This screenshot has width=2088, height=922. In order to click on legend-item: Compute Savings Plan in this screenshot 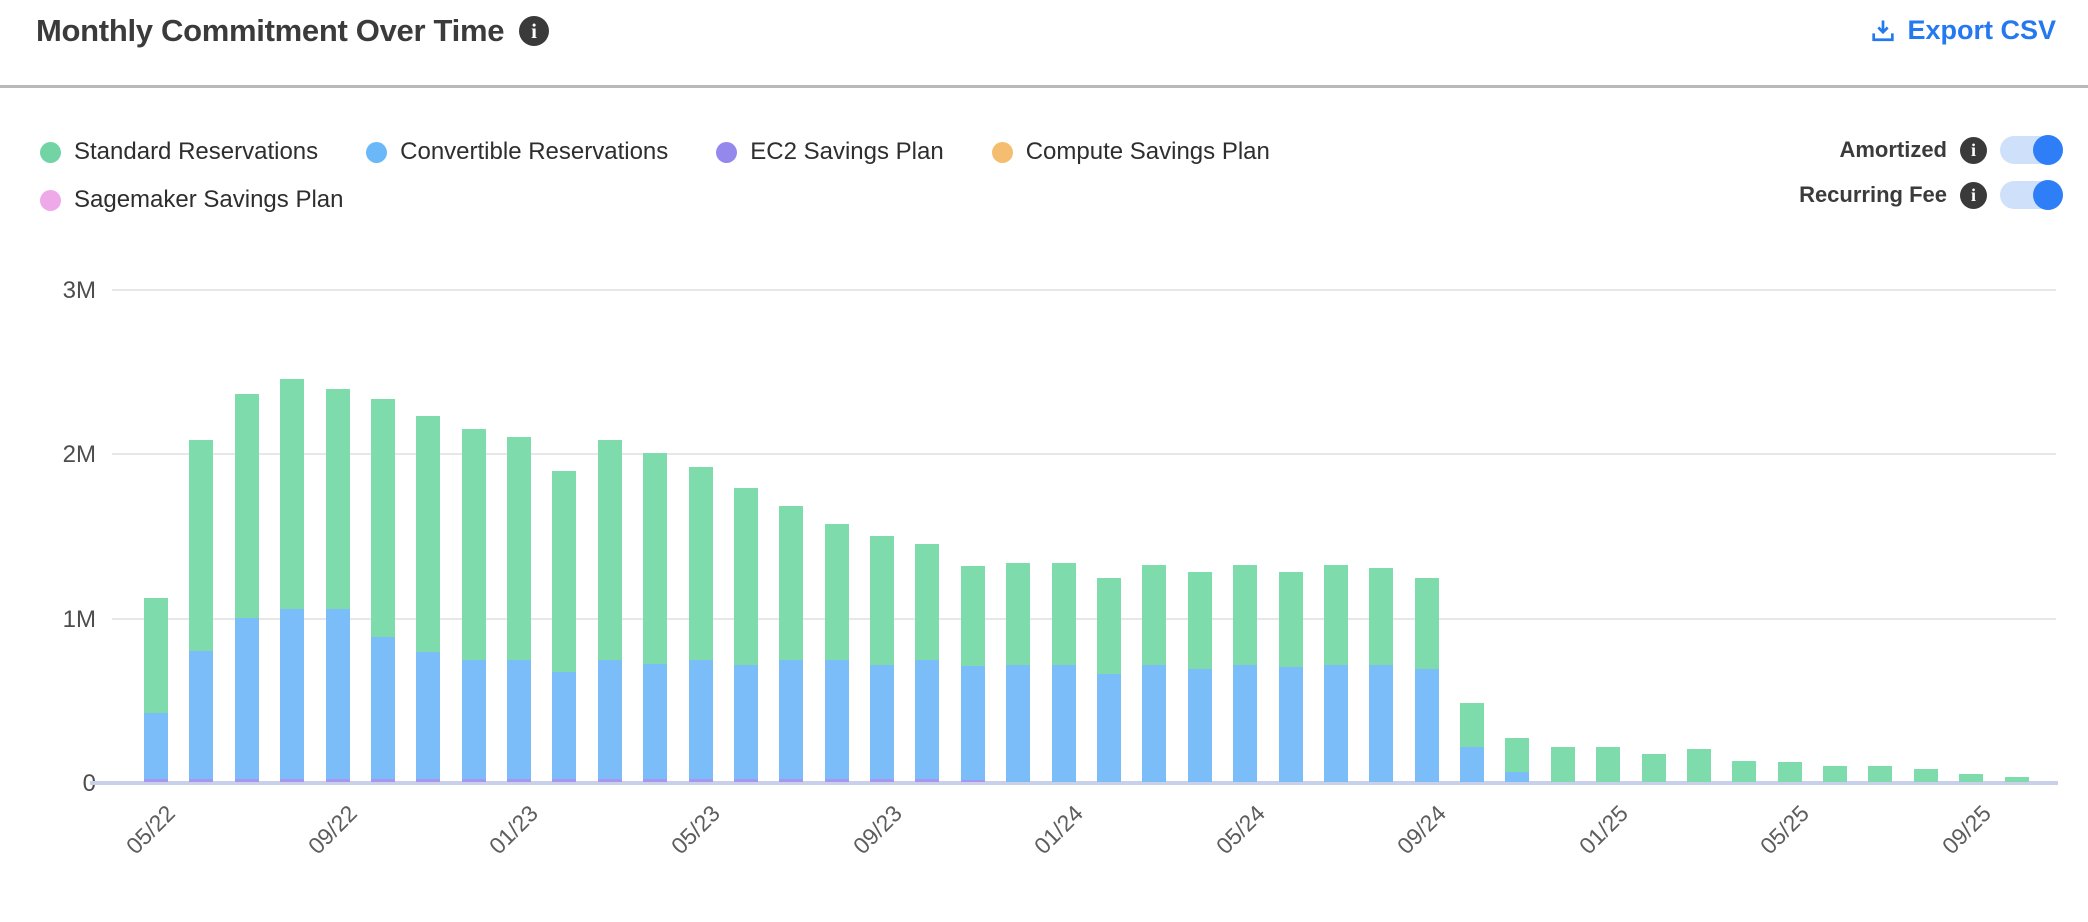, I will do `click(1130, 152)`.